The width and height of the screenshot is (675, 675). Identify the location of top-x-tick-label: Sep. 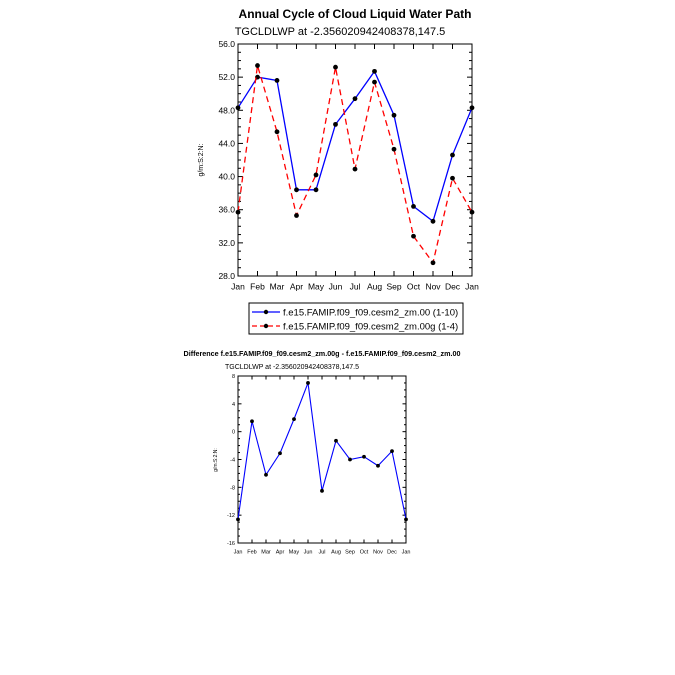
(393, 287).